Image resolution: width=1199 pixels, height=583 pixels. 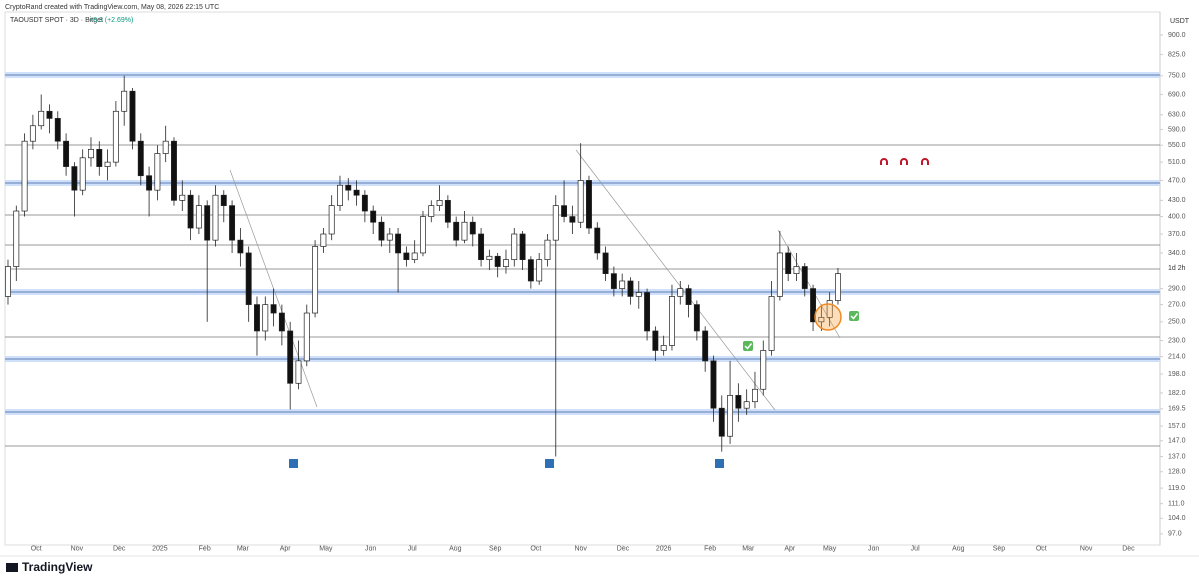 I want to click on highlight-circle, so click(x=828, y=317).